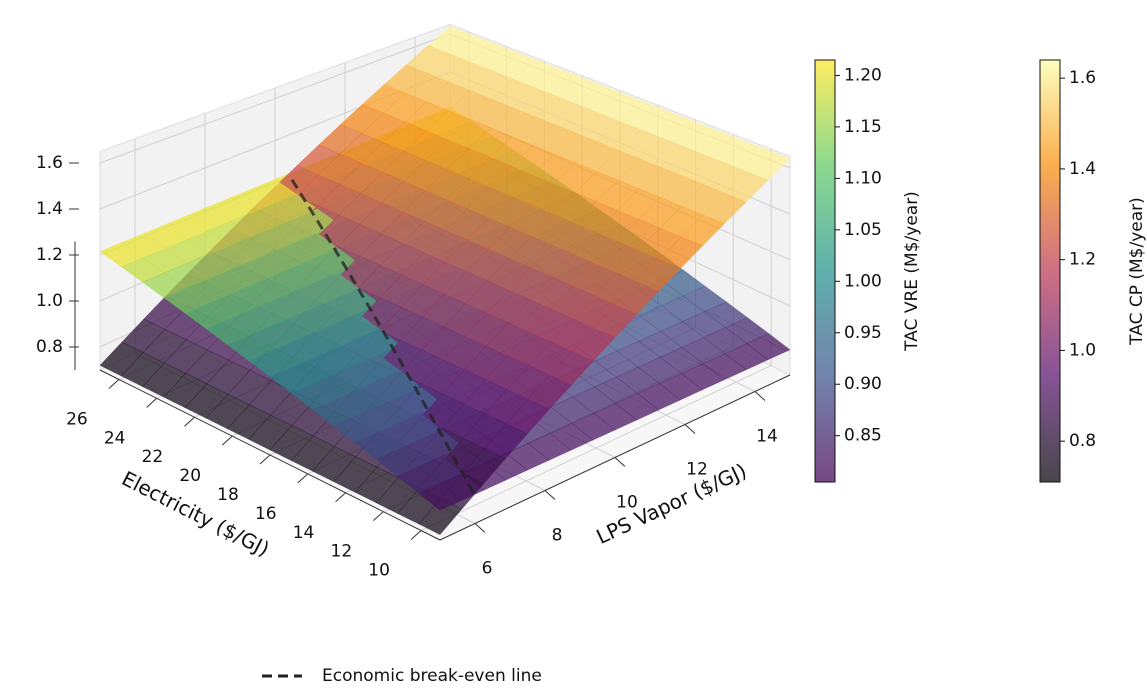 The height and width of the screenshot is (692, 1147). I want to click on colorbar-tick-label: 1.10, so click(863, 178).